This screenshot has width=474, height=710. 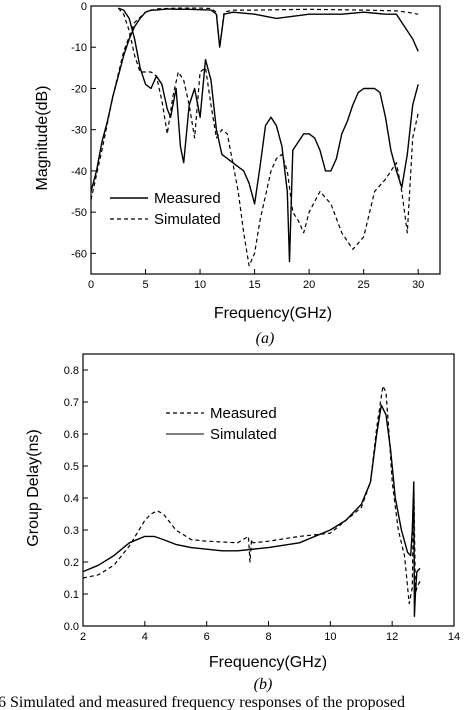 What do you see at coordinates (71, 595) in the screenshot?
I see `b-y-tick-label: 0.1` at bounding box center [71, 595].